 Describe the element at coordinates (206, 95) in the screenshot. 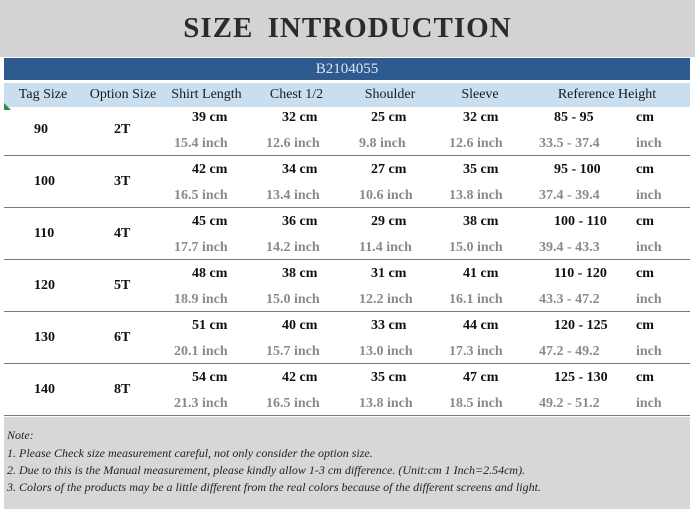

I see `header-shirt-length: Shirt Length` at that location.